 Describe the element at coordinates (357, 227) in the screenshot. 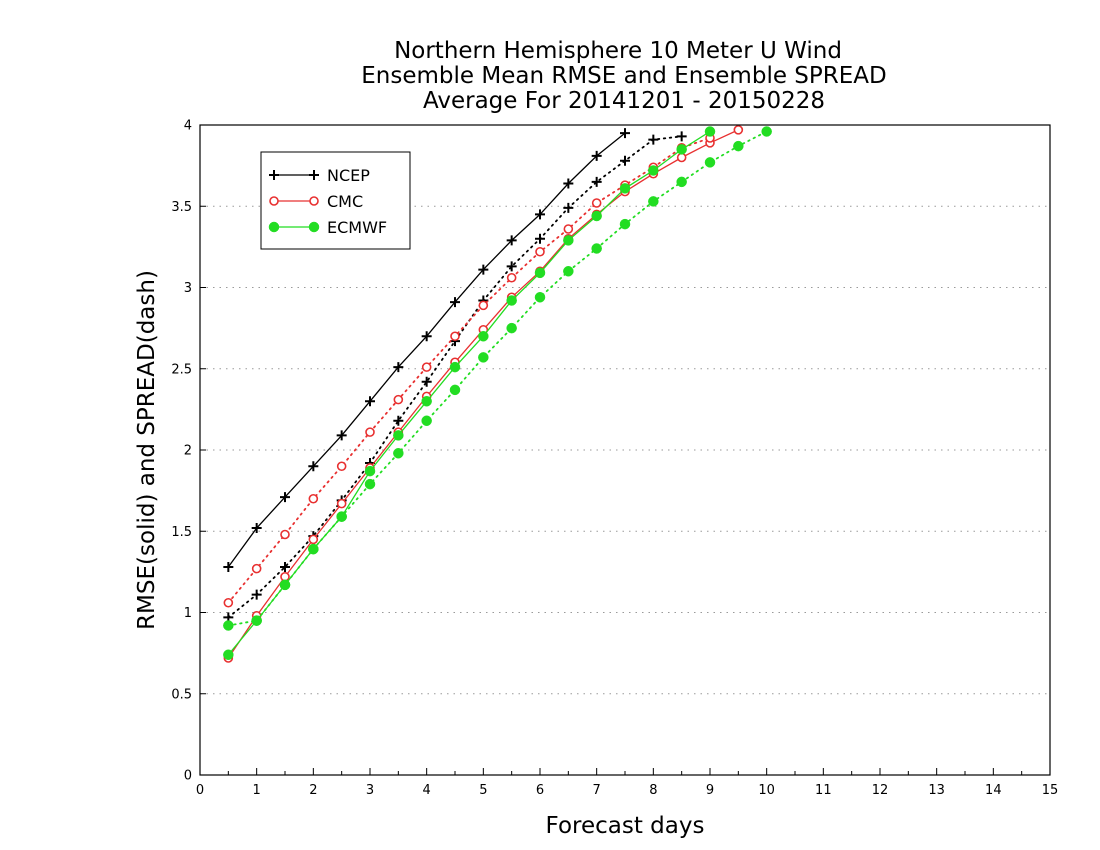

I see `legend-label: ECMWF` at that location.